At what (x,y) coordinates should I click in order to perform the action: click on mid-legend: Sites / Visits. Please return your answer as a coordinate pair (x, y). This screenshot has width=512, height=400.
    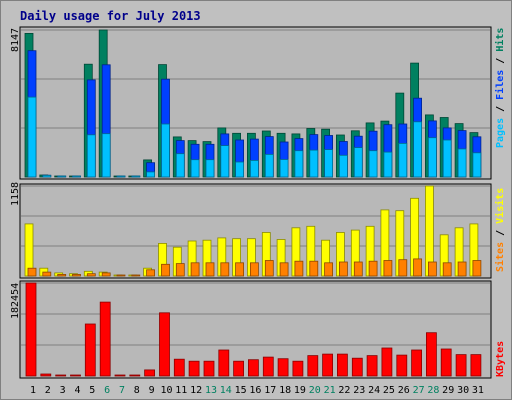
    Looking at the image, I should click on (500, 230).